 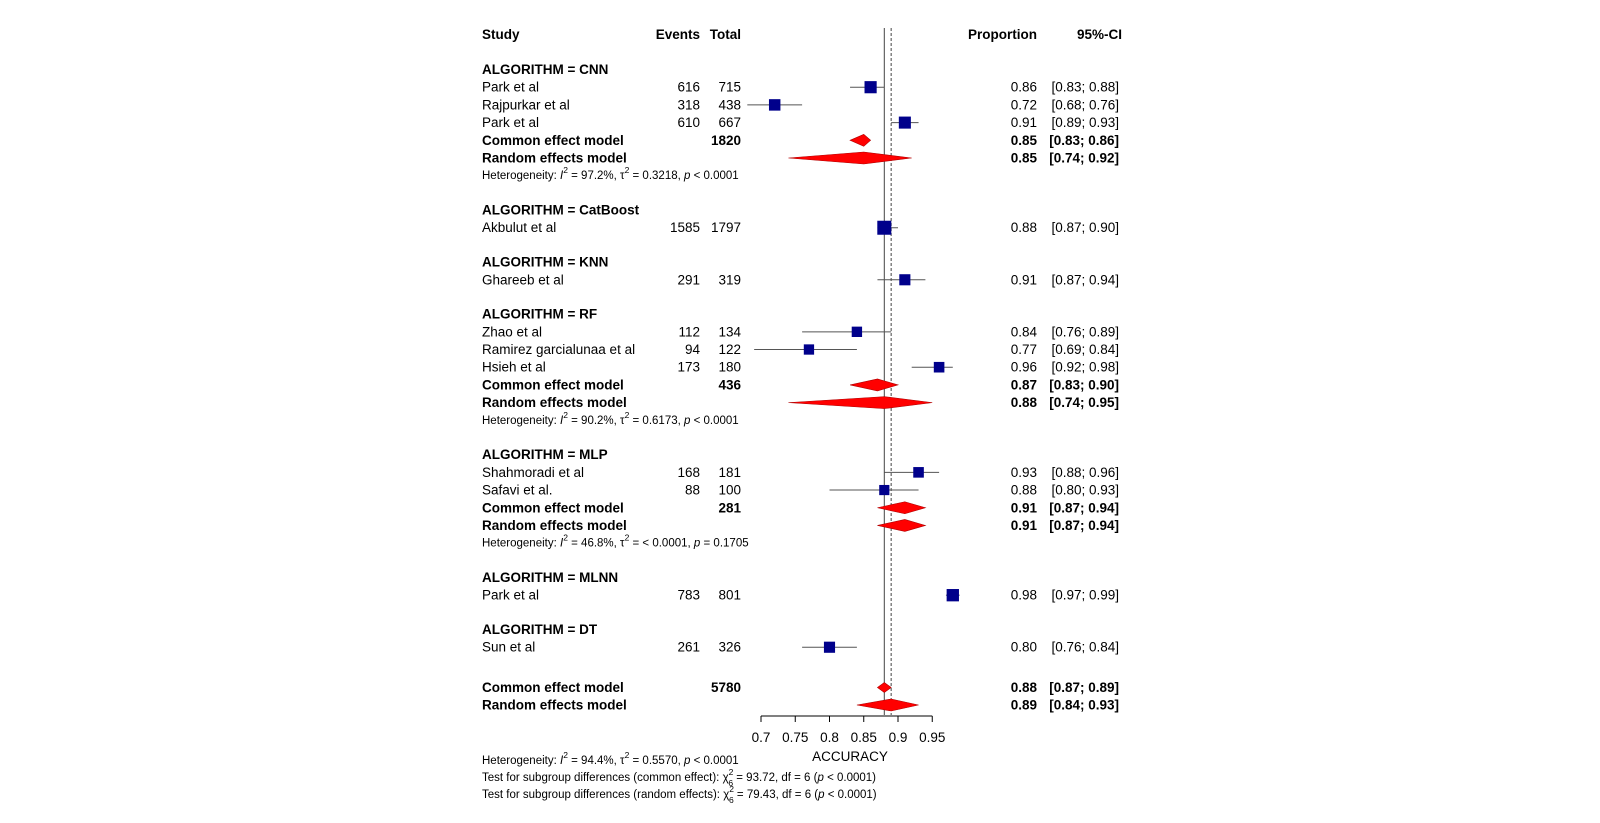 I want to click on study-events: 94, so click(x=693, y=349).